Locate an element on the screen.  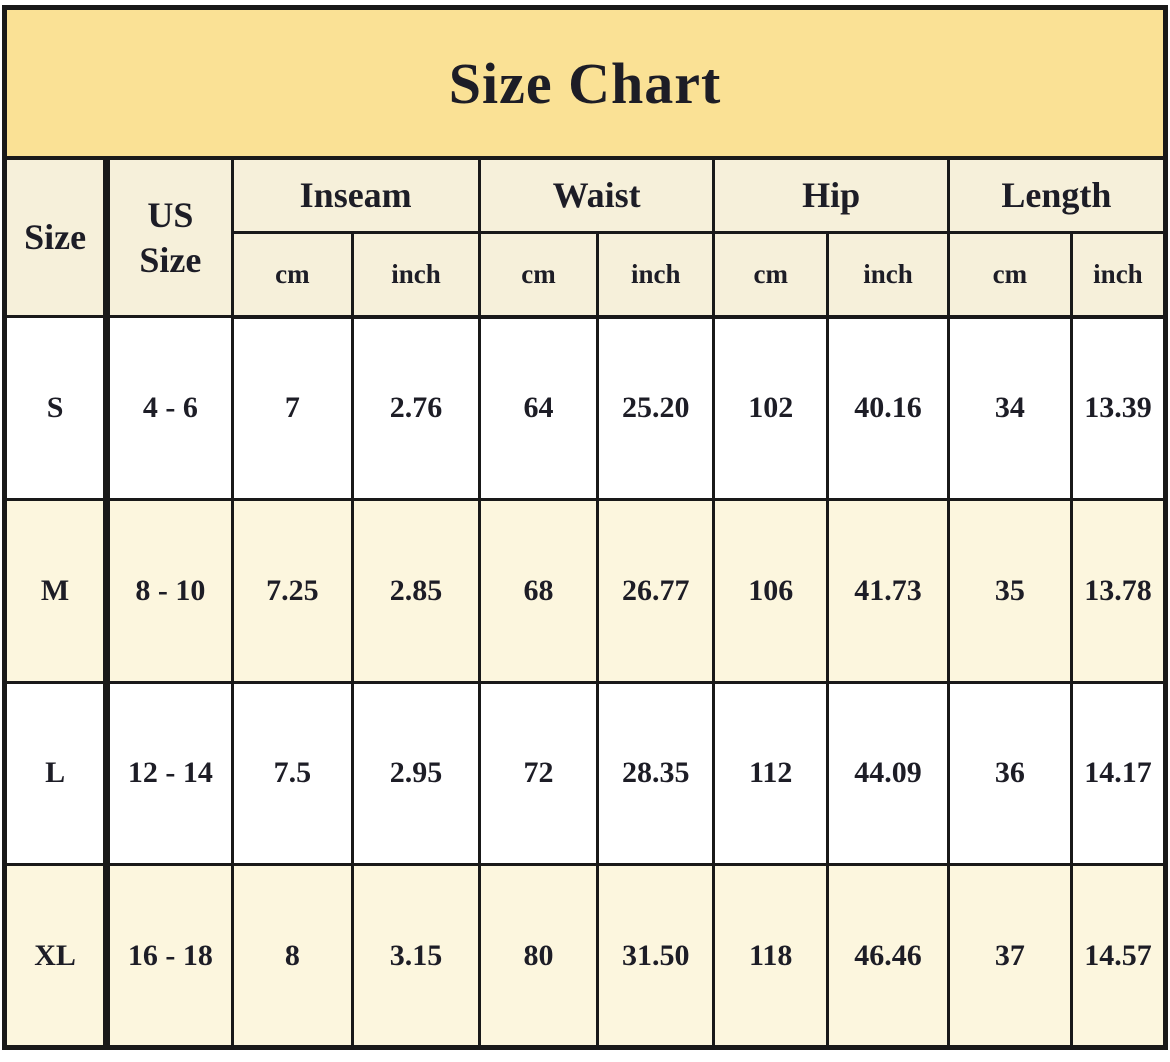
header-unit-inseam-cm: cm is located at coordinates (292, 274).